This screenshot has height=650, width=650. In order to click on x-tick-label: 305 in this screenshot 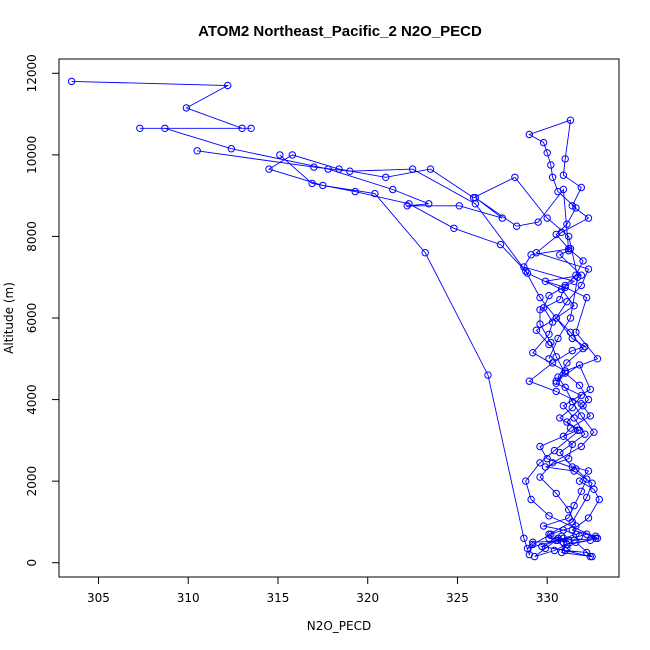, I will do `click(98, 598)`.